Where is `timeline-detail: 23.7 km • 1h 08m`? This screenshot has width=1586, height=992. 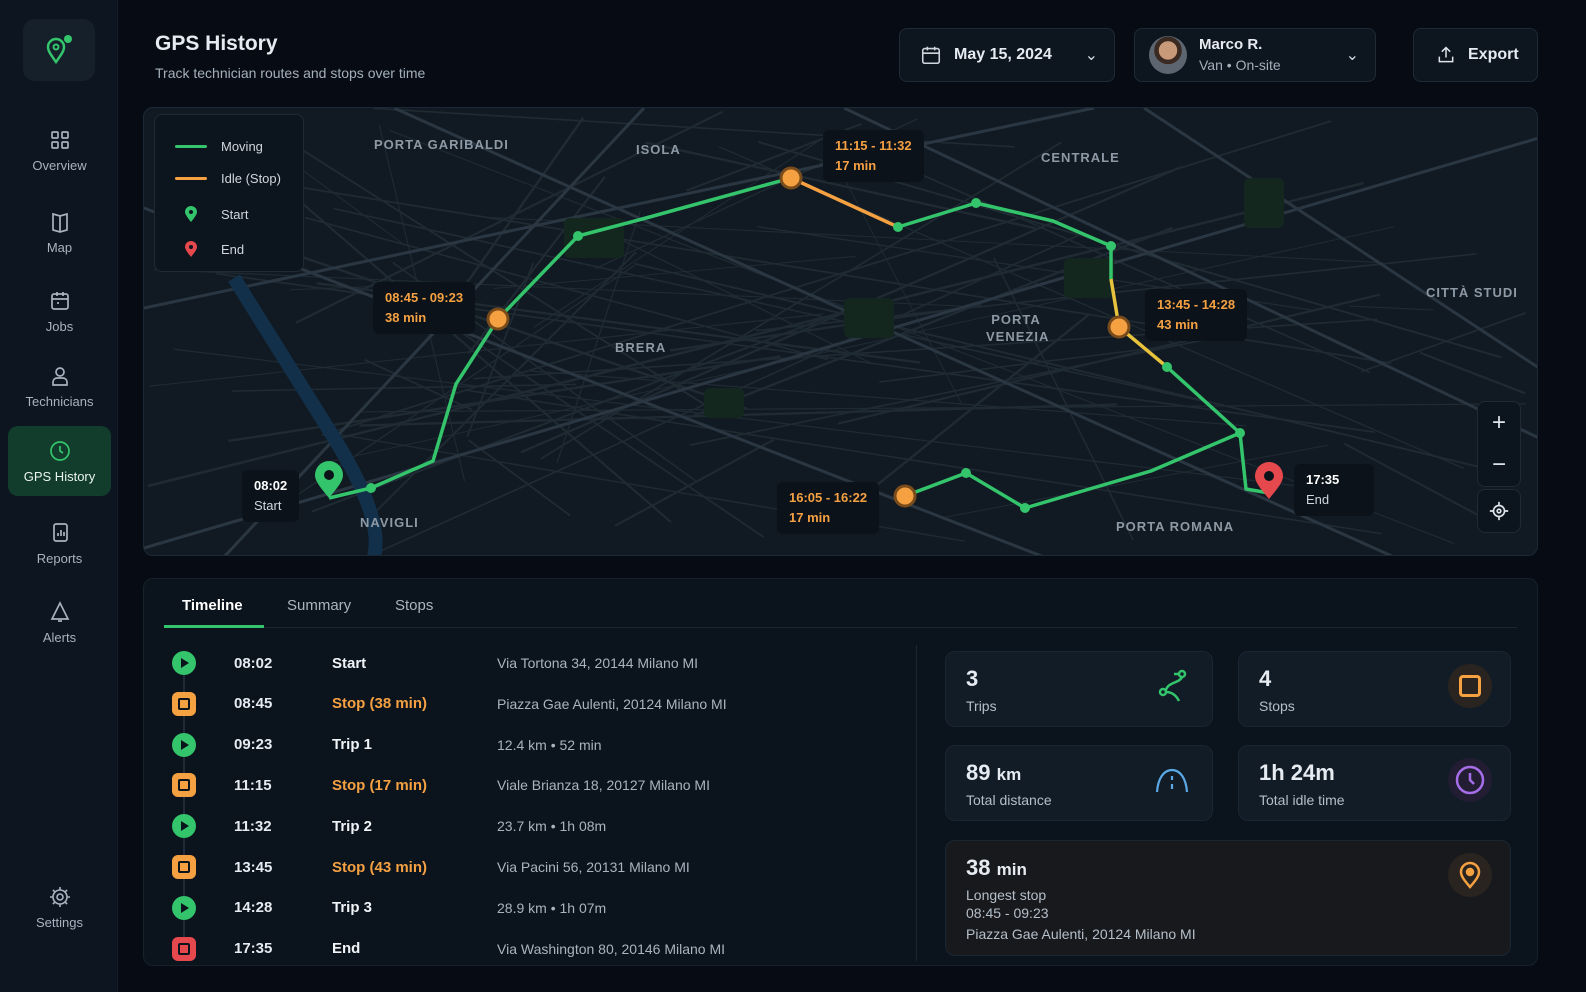 timeline-detail: 23.7 km • 1h 08m is located at coordinates (552, 826).